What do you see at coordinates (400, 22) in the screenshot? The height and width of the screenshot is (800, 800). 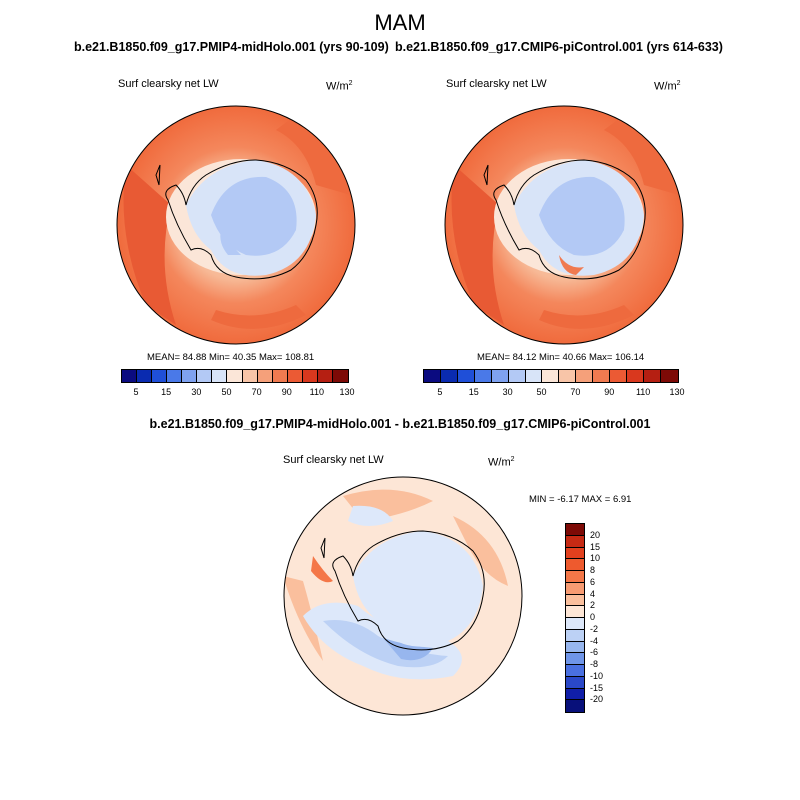 I see `season-title: MAM` at bounding box center [400, 22].